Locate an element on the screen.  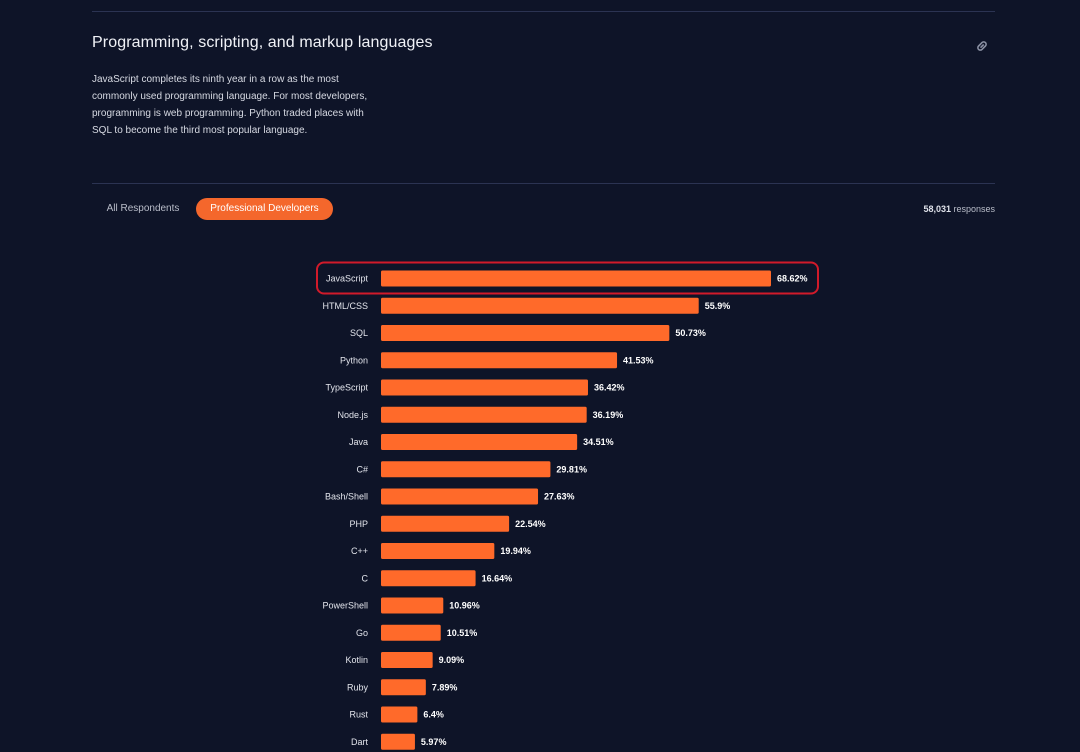
category-label-kotlin: Kotlin is located at coordinates (356, 660).